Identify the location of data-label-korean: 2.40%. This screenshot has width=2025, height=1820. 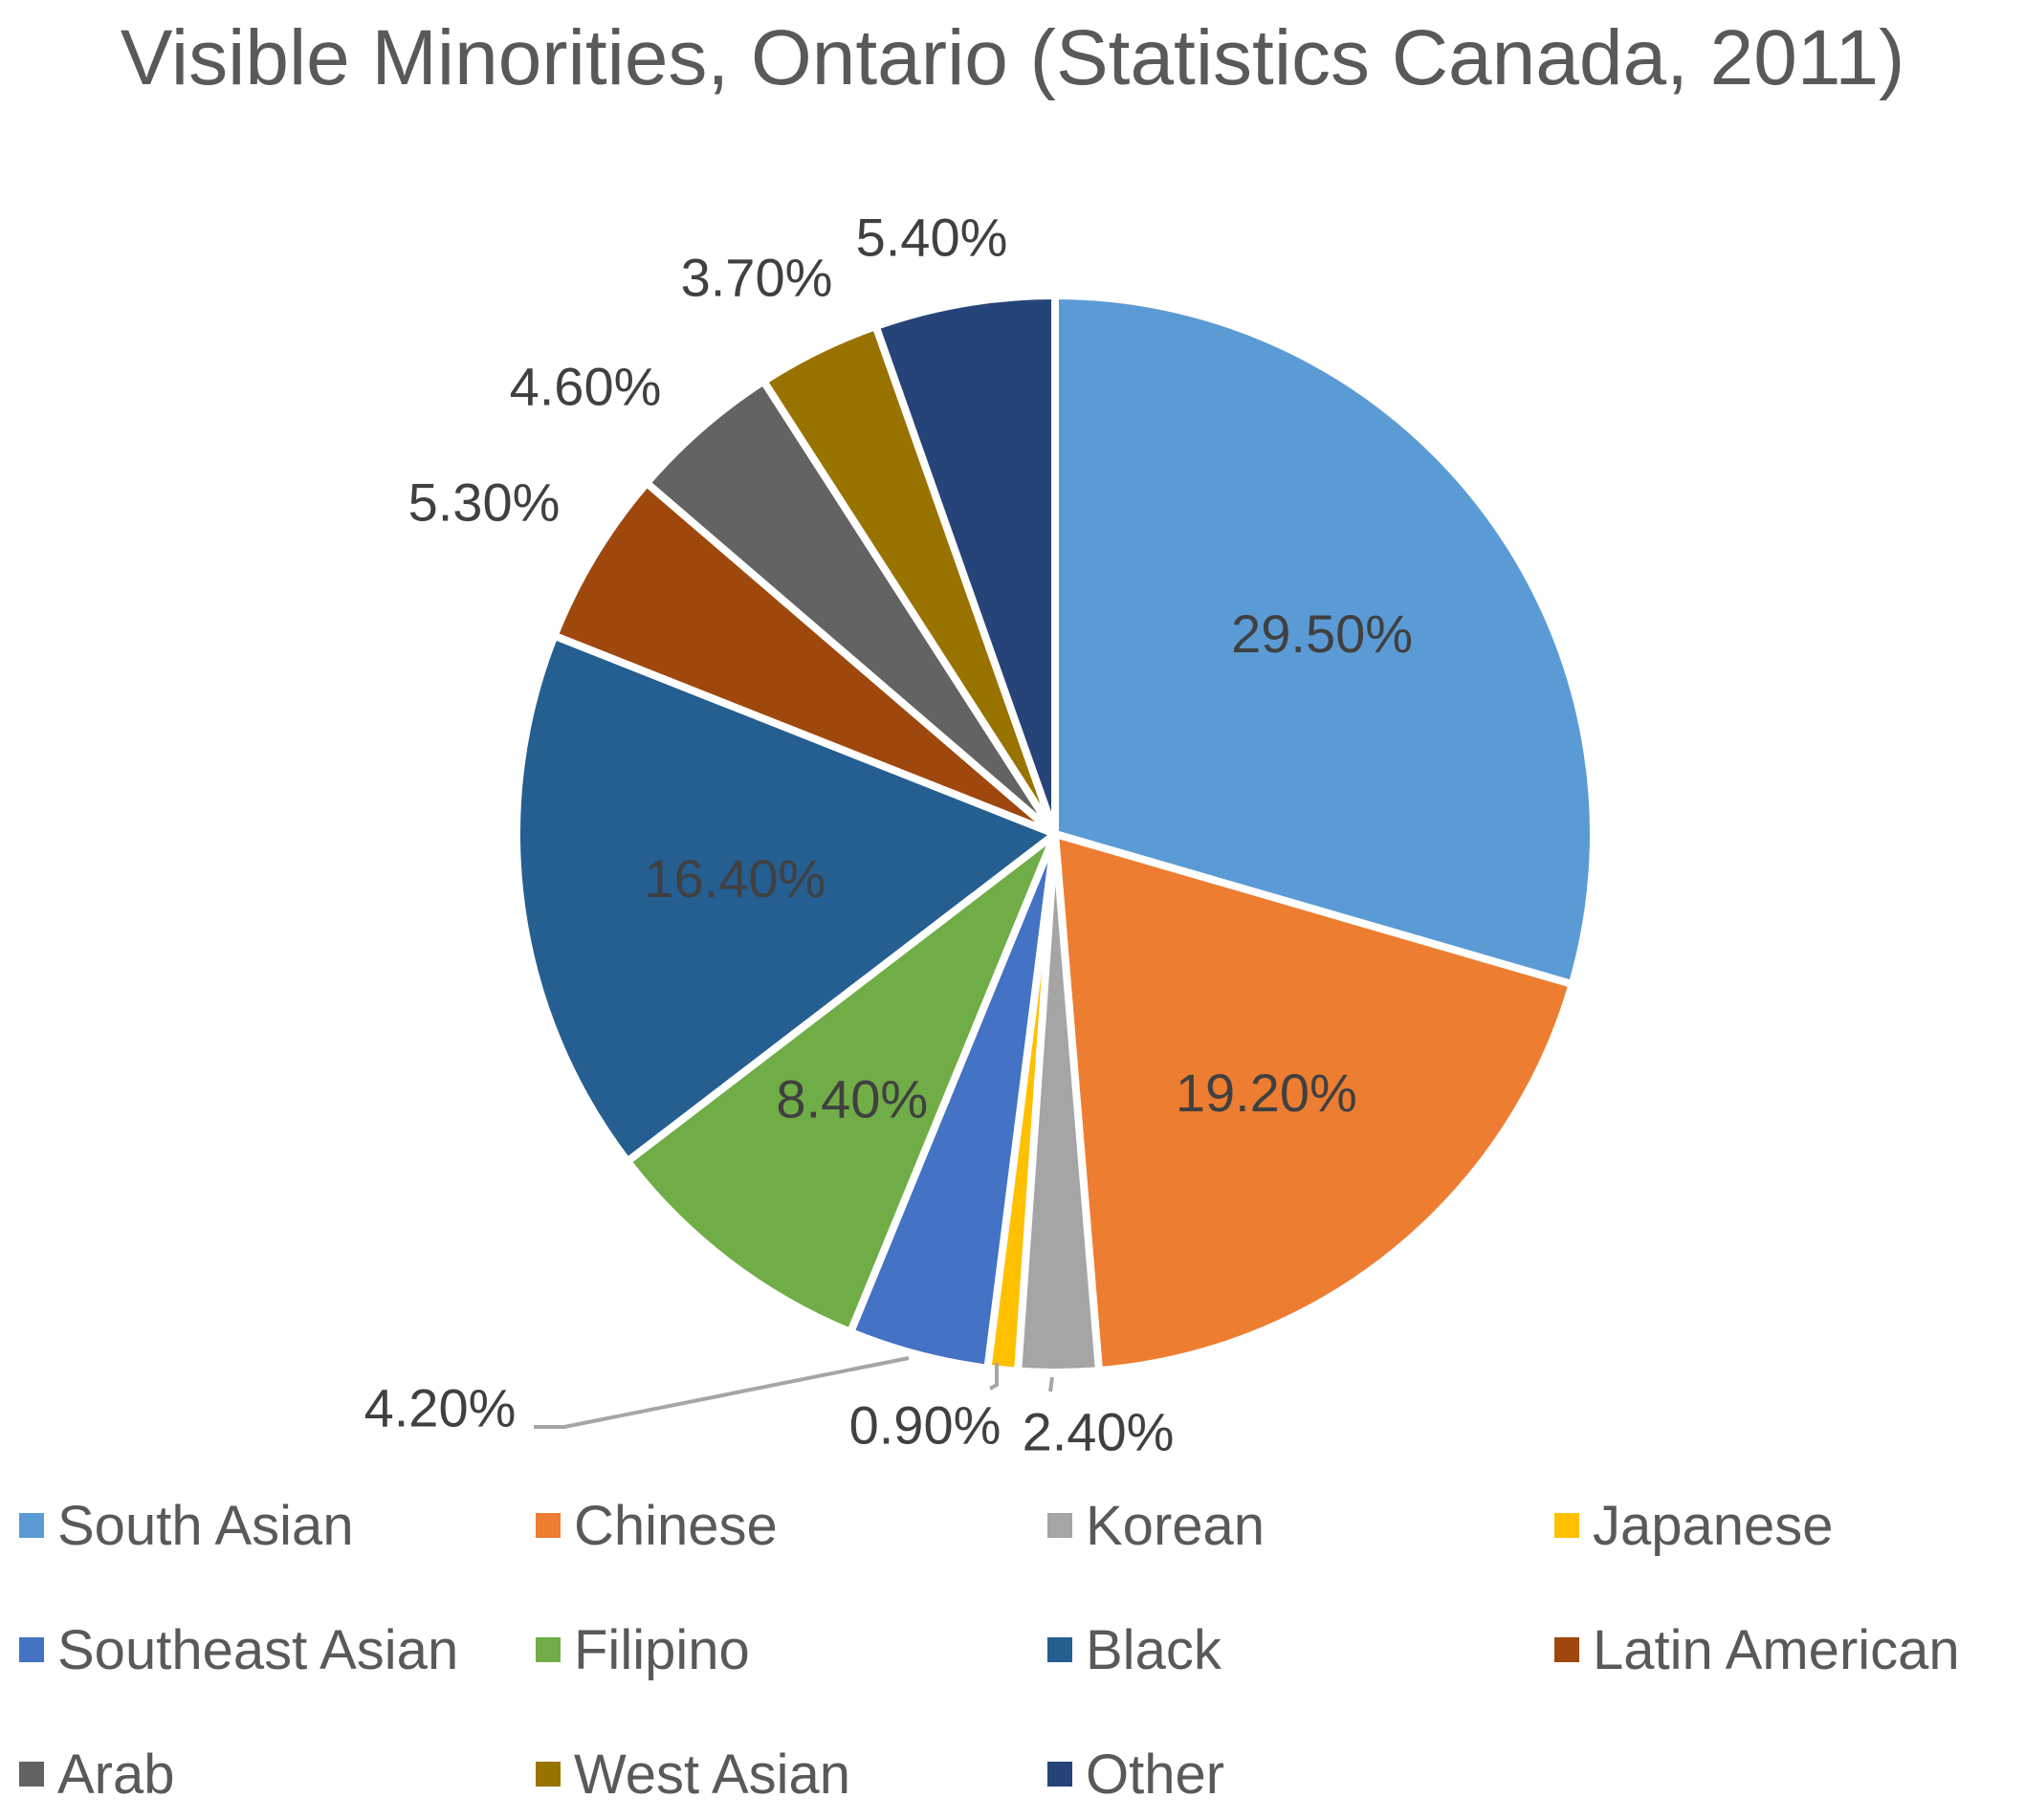
(1099, 1432).